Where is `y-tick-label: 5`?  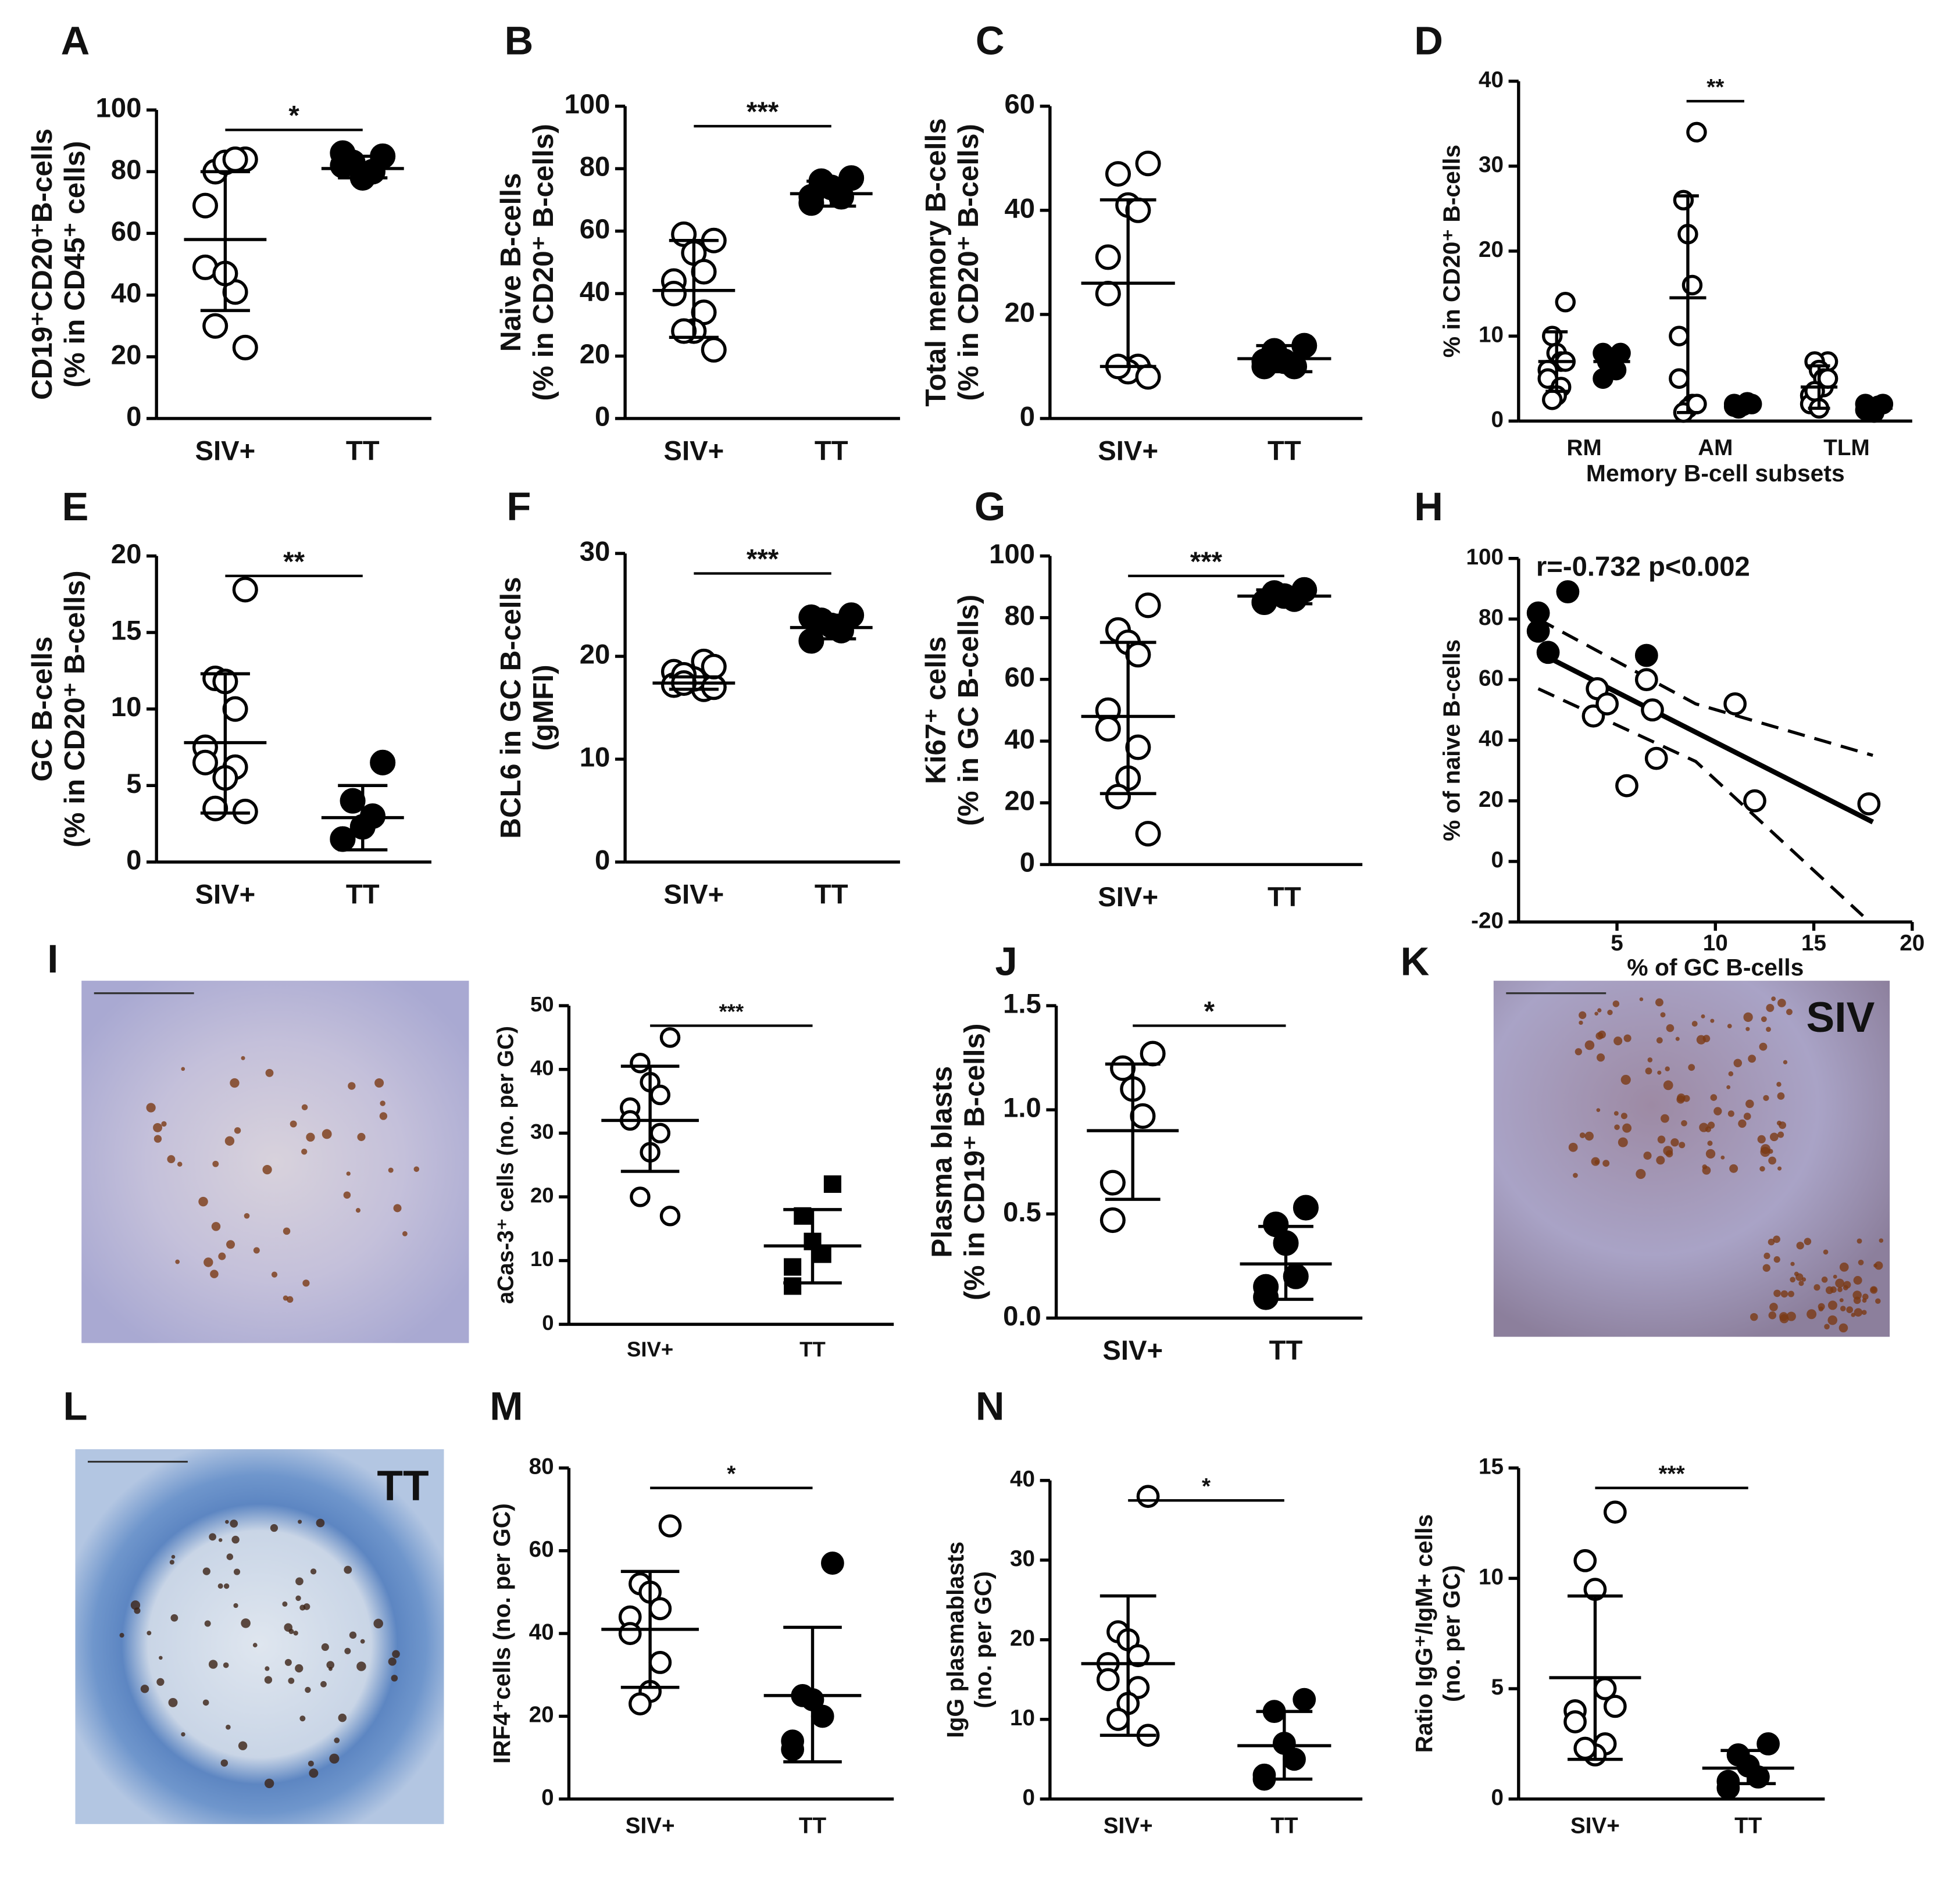 y-tick-label: 5 is located at coordinates (1497, 1687).